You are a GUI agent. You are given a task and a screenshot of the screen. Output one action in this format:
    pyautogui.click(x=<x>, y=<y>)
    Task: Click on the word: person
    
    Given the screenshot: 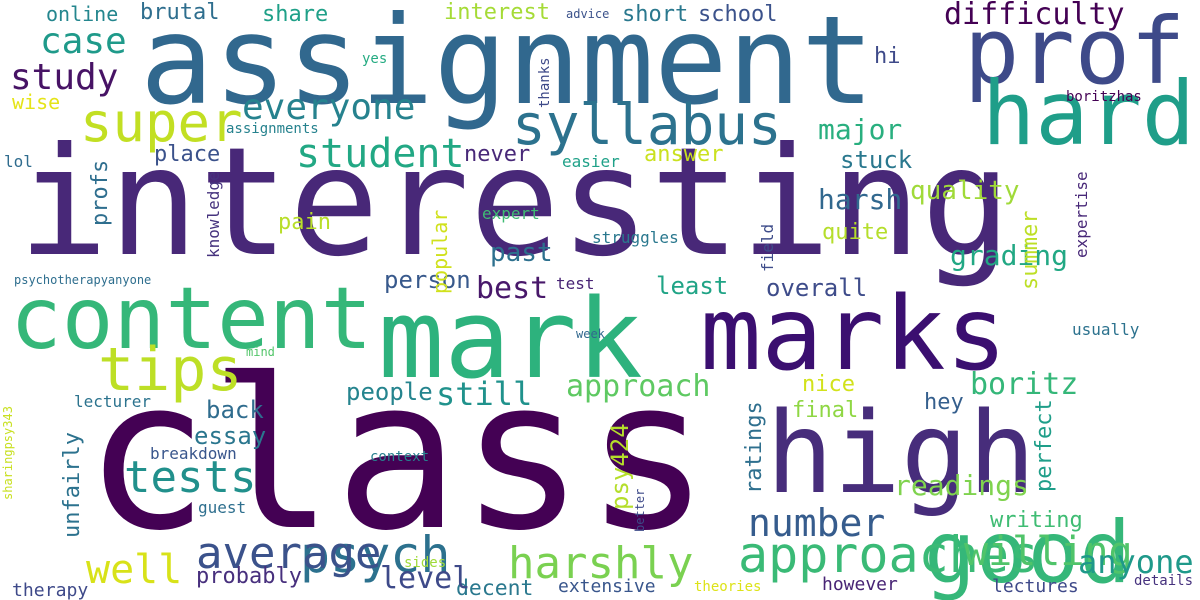 What is the action you would take?
    pyautogui.click(x=427, y=280)
    